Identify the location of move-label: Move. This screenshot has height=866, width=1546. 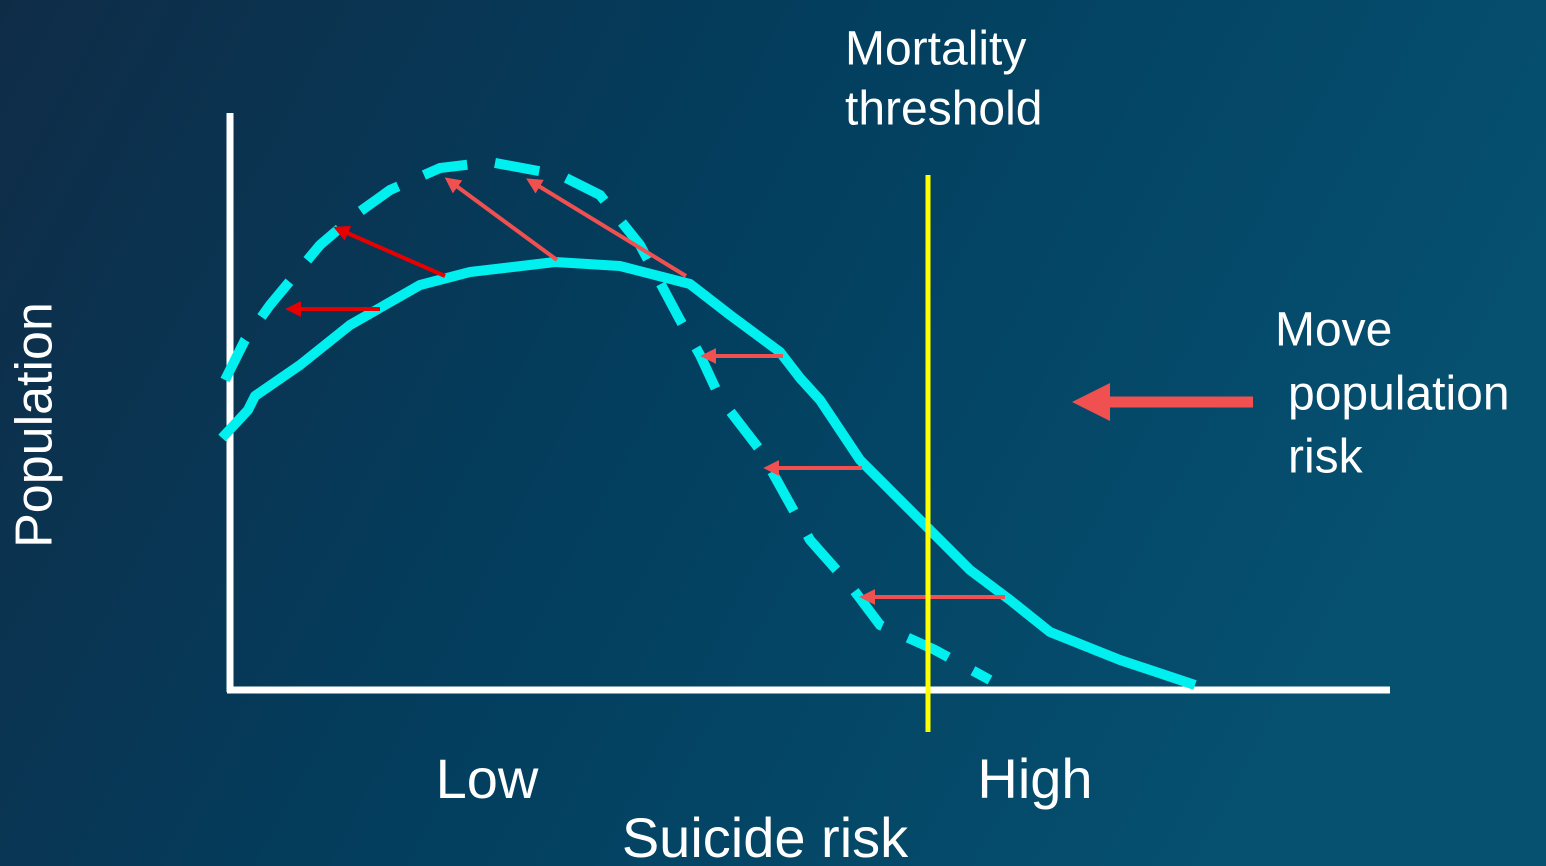
(1333, 330).